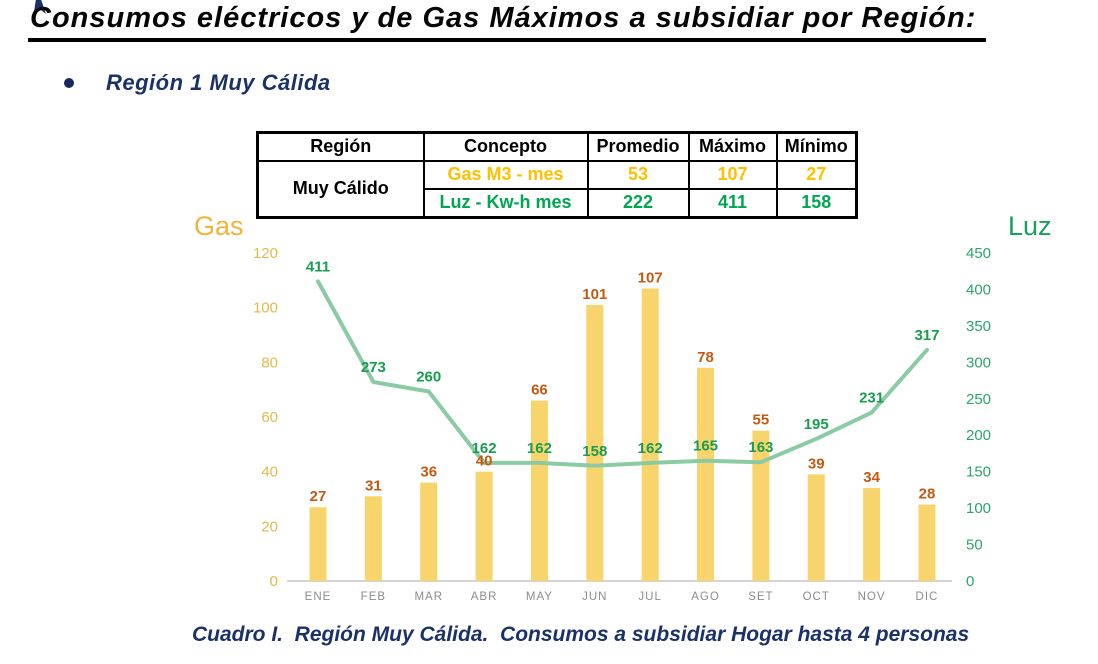 This screenshot has height=664, width=1098. Describe the element at coordinates (732, 203) in the screenshot. I see `luz-maximo-cell: 411` at that location.